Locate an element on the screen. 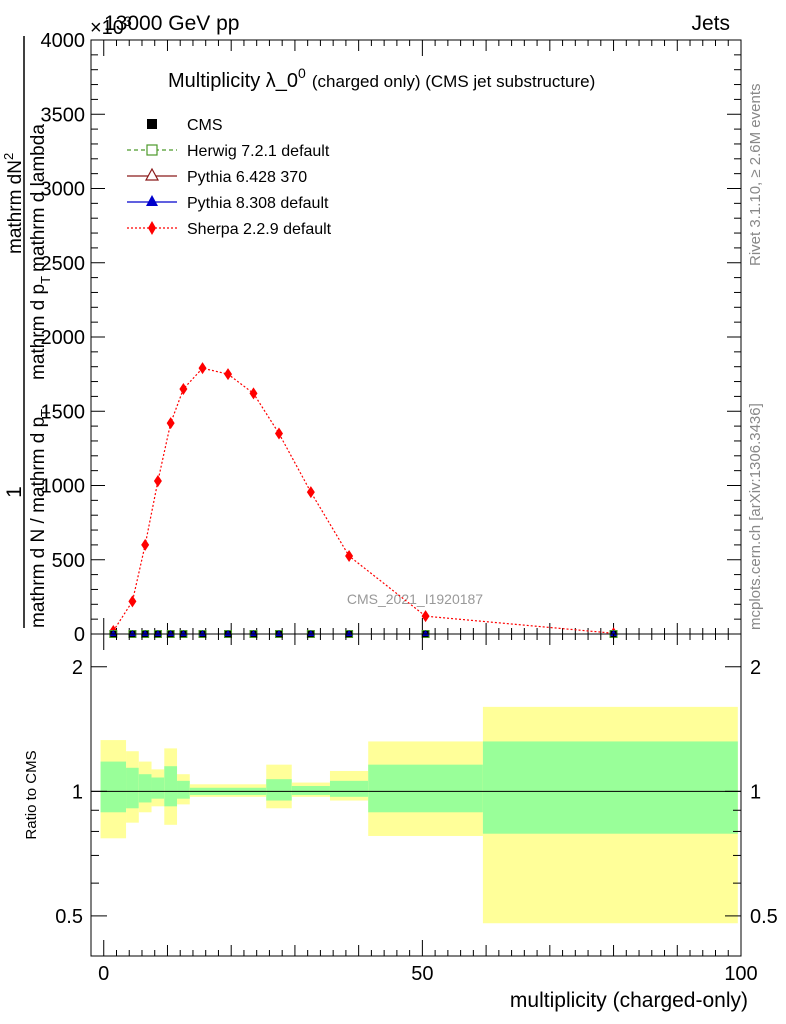  legend-marker-cms is located at coordinates (152, 124).